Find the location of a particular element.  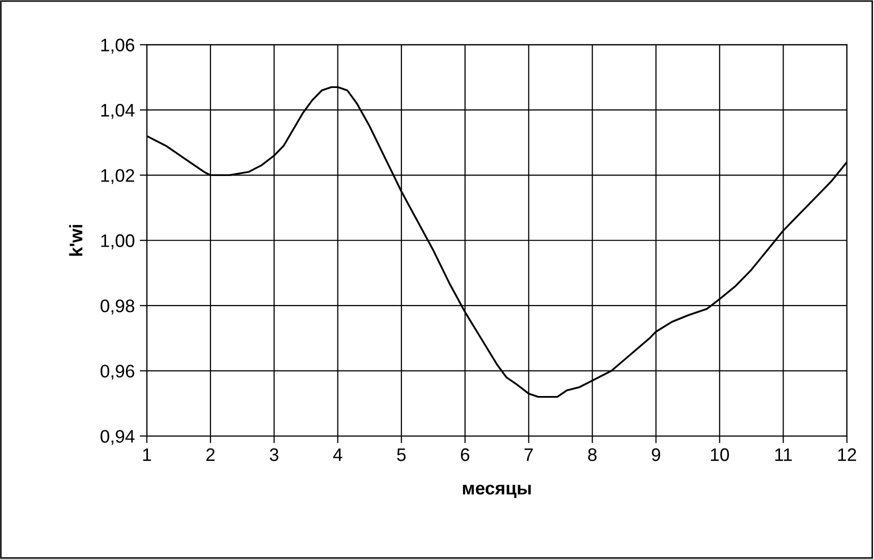

x-tick-label: 4 is located at coordinates (337, 454).